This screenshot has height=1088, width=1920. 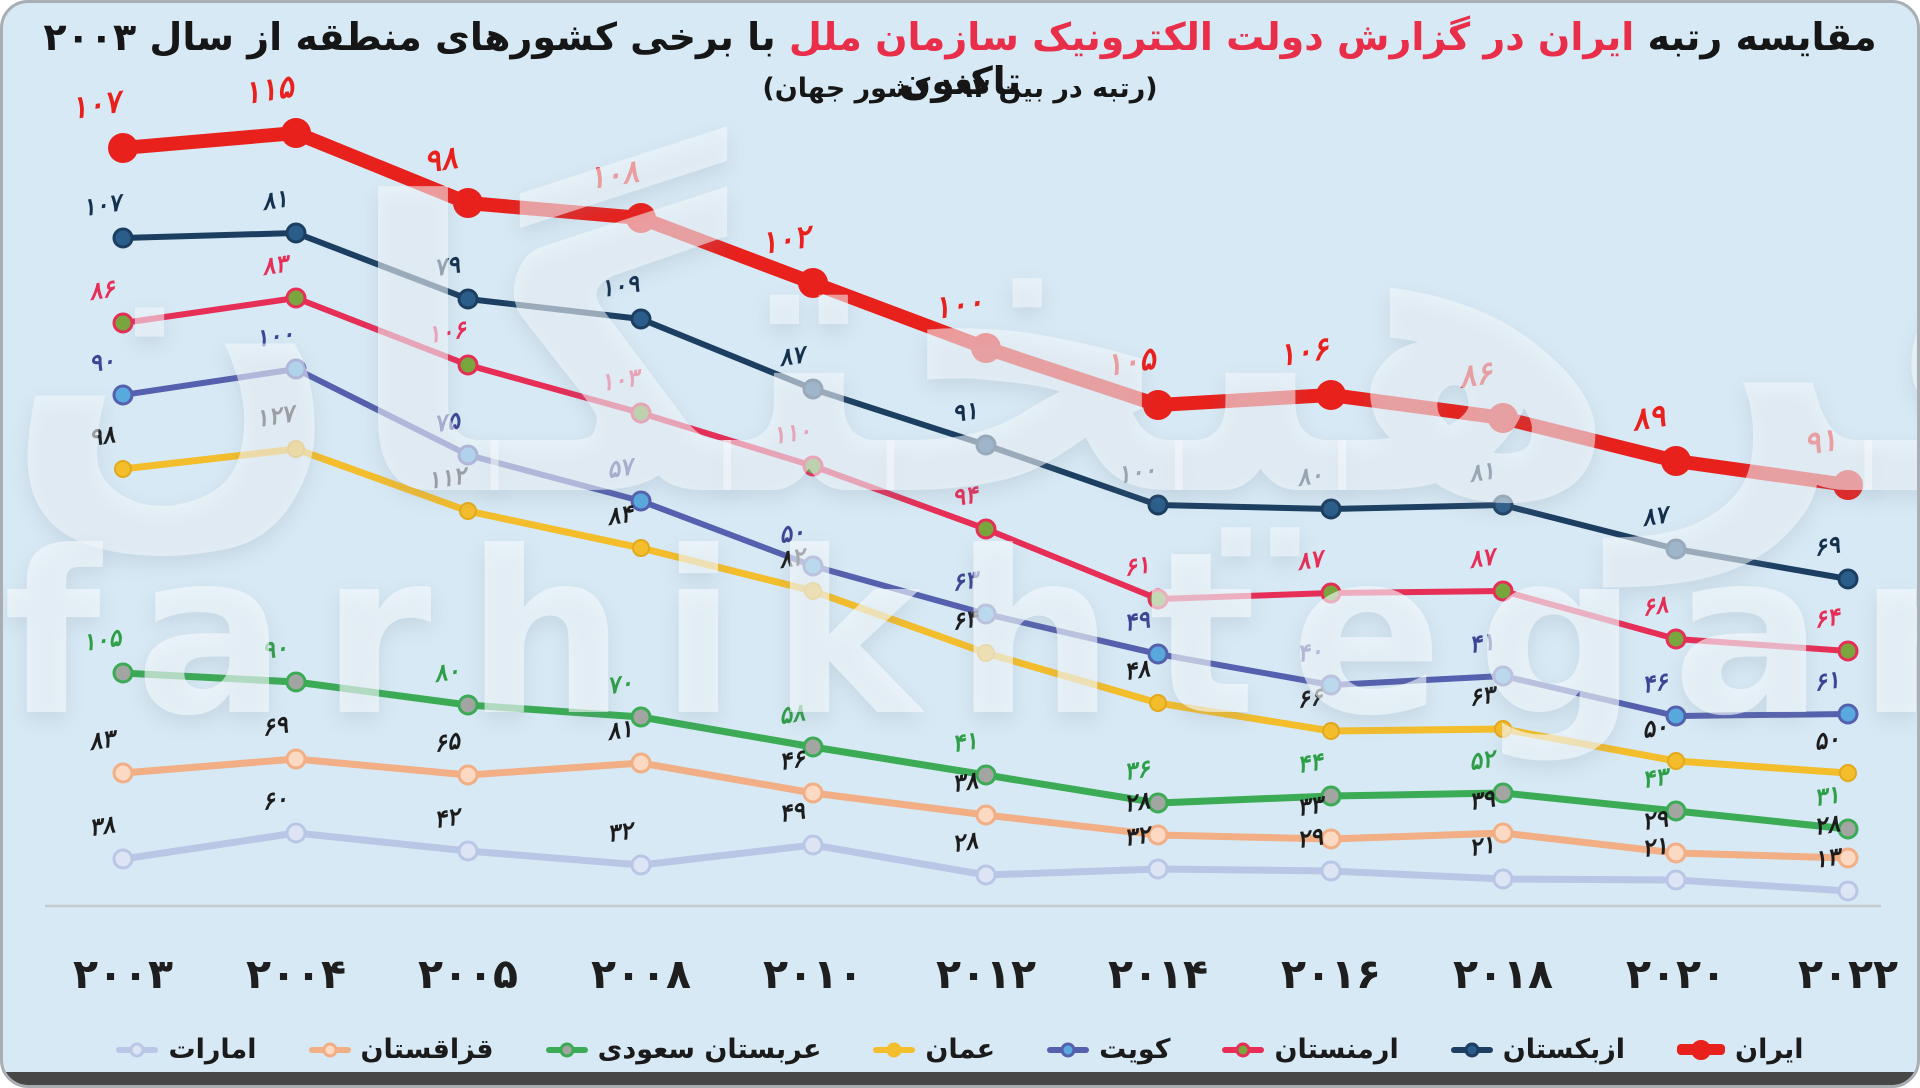 What do you see at coordinates (1311, 560) in the screenshot?
I see `value-label-armenia-2016: ۸۷` at bounding box center [1311, 560].